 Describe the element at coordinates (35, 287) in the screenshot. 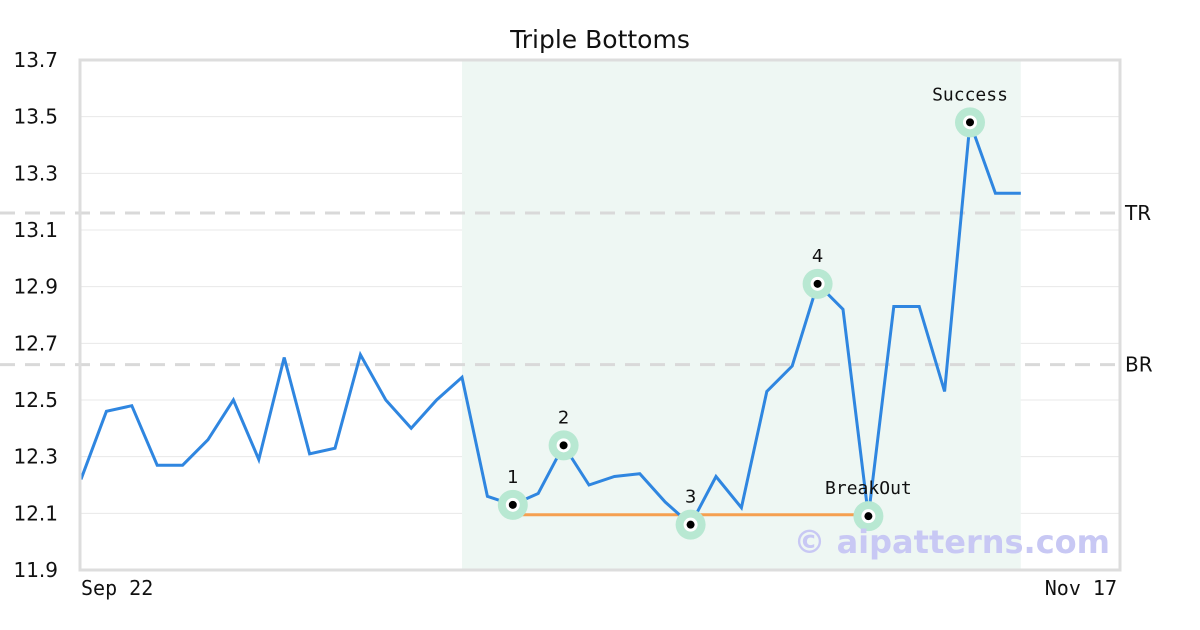

I see `y-tick-label: 12.9` at that location.